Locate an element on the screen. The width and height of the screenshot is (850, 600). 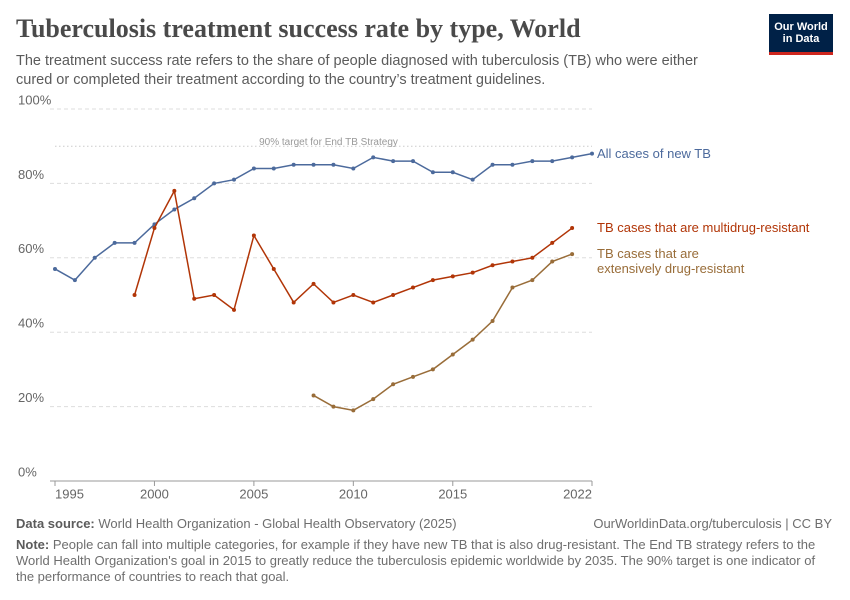
y-tick-label: 60% is located at coordinates (31, 248).